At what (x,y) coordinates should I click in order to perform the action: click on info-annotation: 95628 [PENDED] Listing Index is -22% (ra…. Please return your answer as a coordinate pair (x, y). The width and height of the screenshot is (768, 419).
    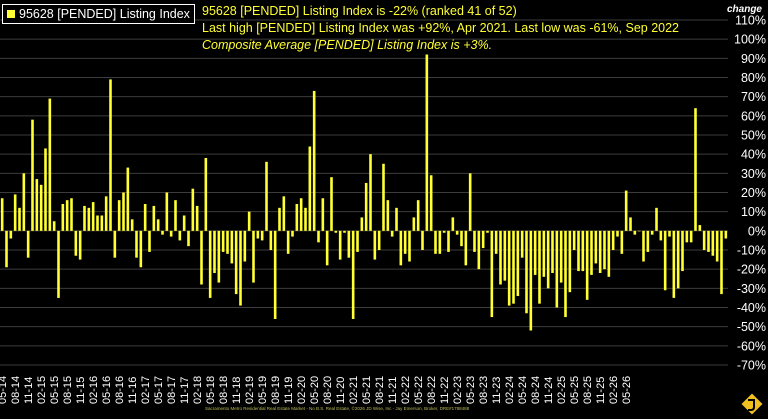
    Looking at the image, I should click on (440, 28).